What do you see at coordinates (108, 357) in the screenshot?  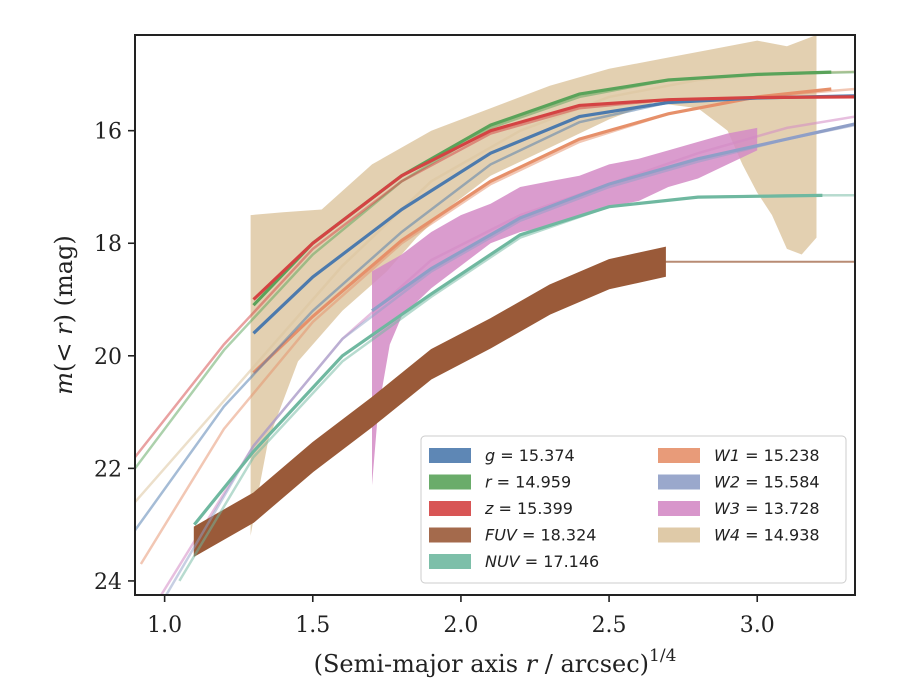 I see `y-tick-label: 20` at bounding box center [108, 357].